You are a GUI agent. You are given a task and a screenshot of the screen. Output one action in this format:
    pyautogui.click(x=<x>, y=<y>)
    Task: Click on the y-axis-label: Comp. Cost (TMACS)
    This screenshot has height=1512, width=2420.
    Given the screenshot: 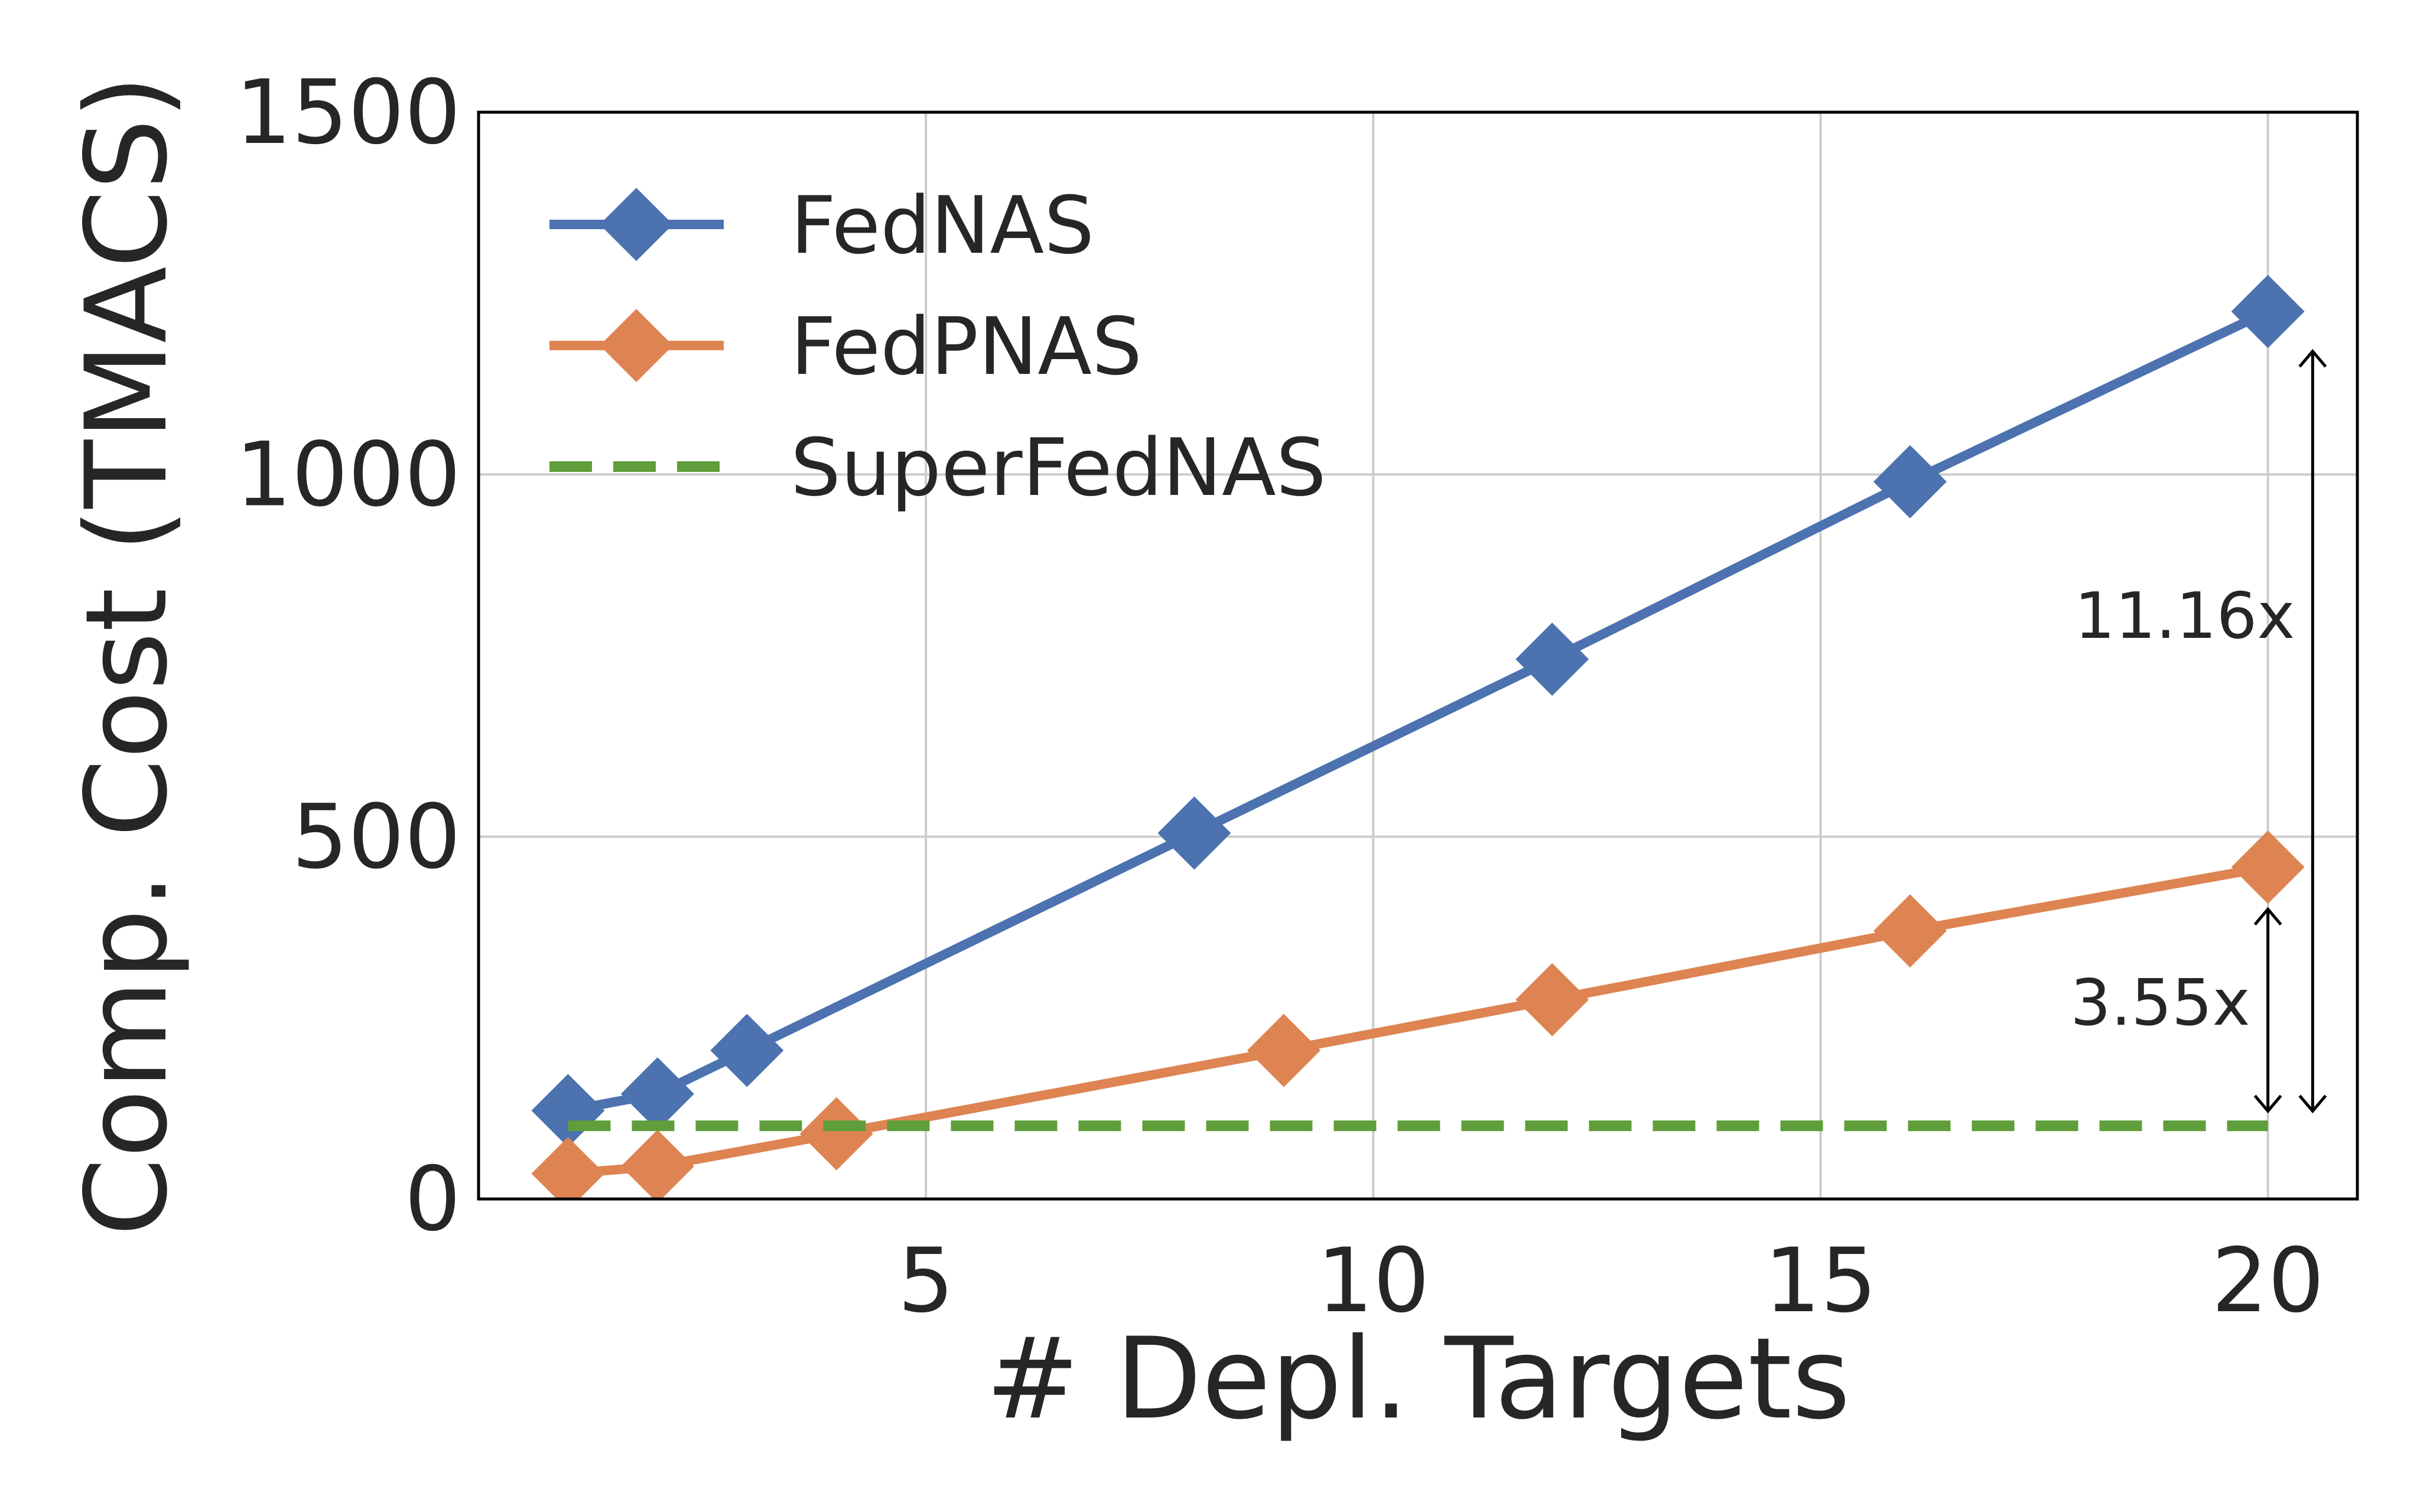 What is the action you would take?
    pyautogui.click(x=126, y=655)
    